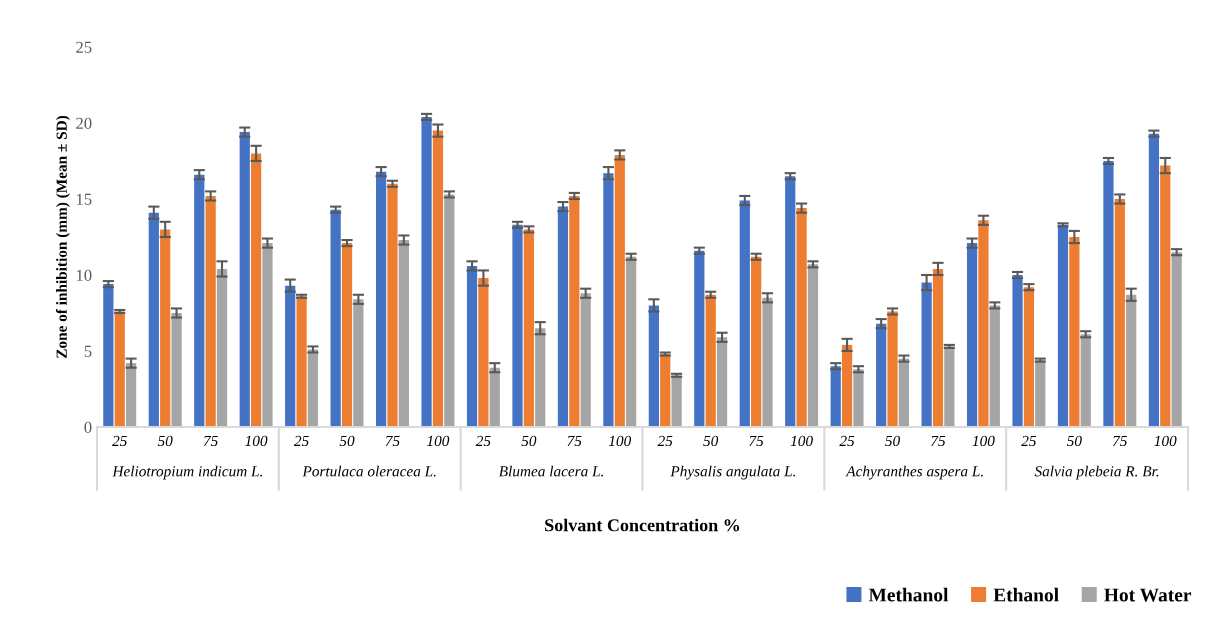 This screenshot has width=1209, height=623. I want to click on text: Portulaca oleracea L., so click(369, 471).